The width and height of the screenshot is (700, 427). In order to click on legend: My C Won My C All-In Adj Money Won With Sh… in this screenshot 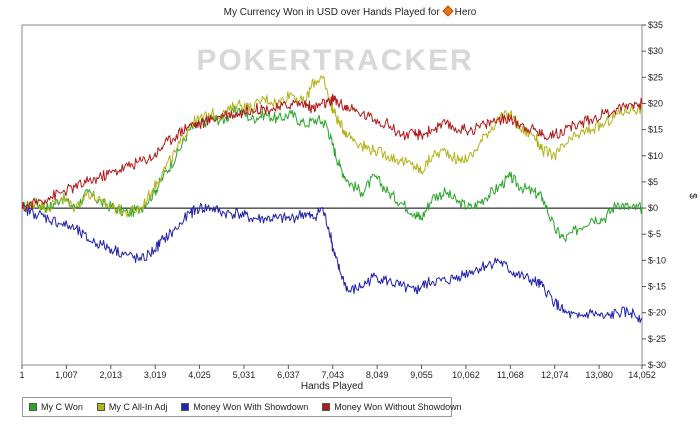, I will do `click(242, 407)`.